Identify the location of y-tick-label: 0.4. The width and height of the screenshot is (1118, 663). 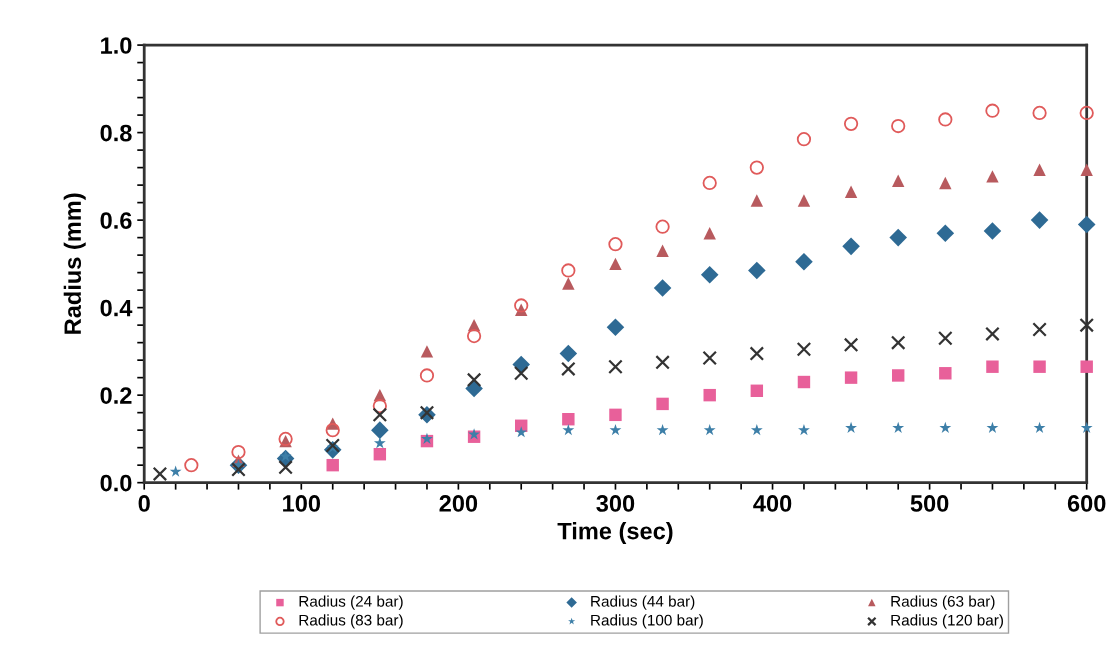
(116, 308).